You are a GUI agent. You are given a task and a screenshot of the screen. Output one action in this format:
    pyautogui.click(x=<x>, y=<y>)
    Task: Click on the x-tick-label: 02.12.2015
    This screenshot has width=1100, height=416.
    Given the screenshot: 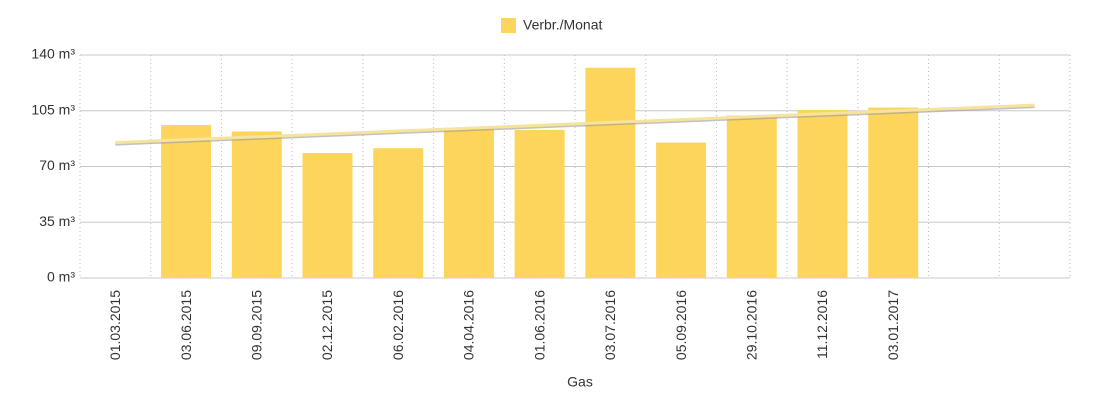 What is the action you would take?
    pyautogui.click(x=327, y=325)
    